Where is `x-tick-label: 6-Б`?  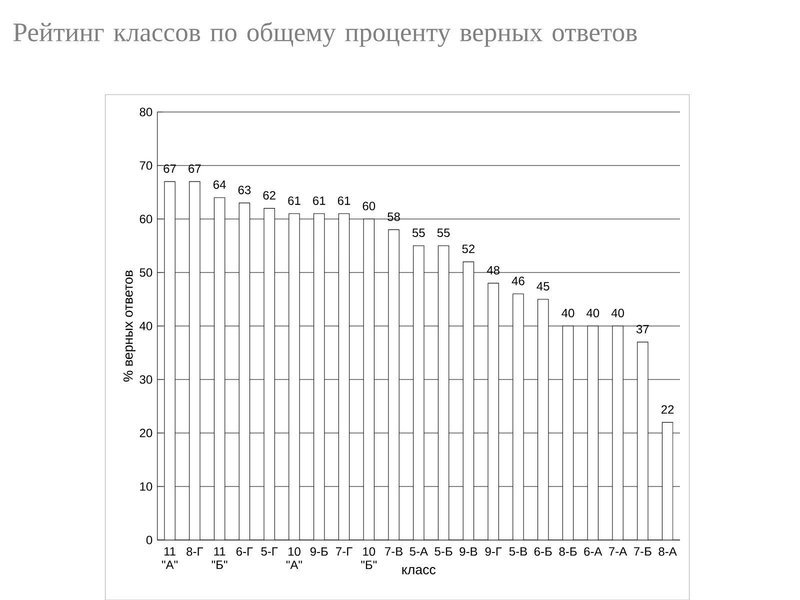
x-tick-label: 6-Б is located at coordinates (543, 551).